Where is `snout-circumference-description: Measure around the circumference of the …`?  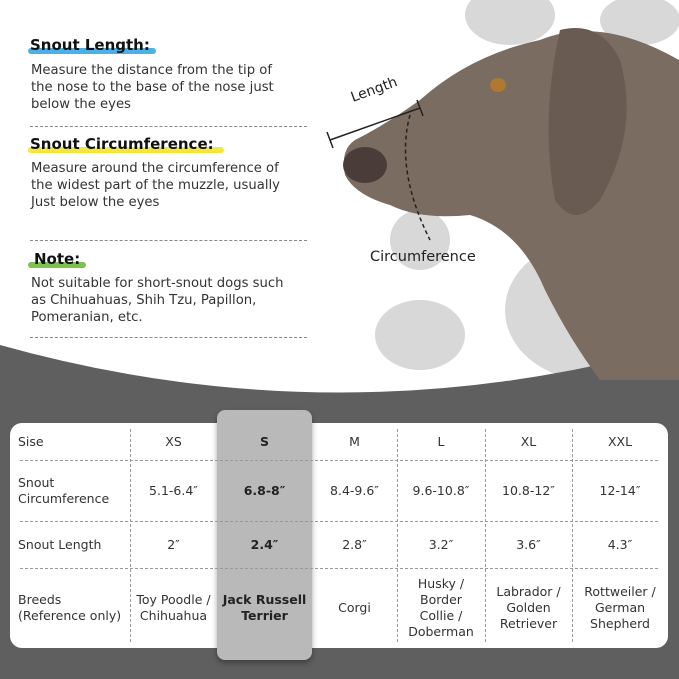
snout-circumference-description: Measure around the circumference of the … is located at coordinates (155, 185).